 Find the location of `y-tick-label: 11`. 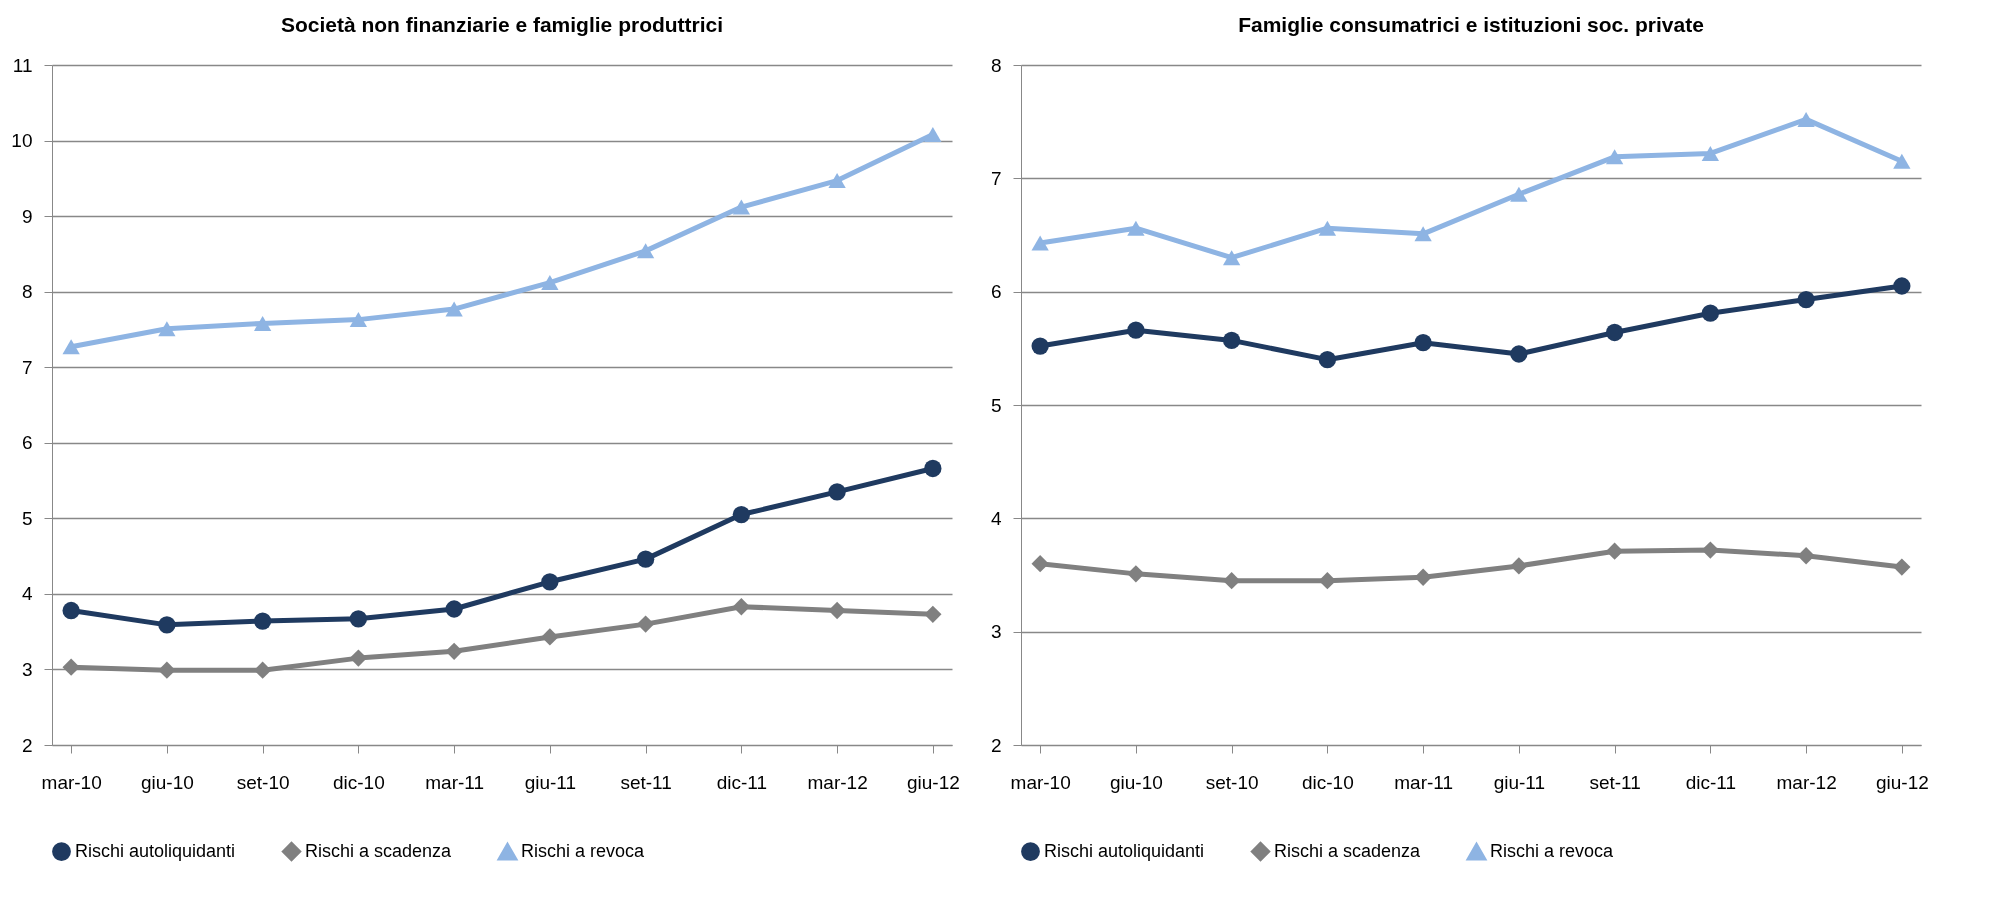

y-tick-label: 11 is located at coordinates (22, 65).